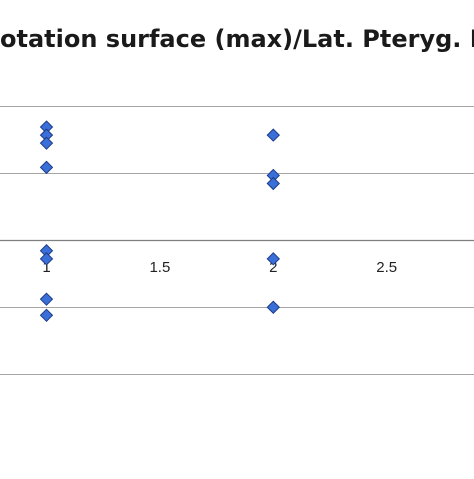 The width and height of the screenshot is (474, 479). I want to click on x-tick-label-2: 2, so click(273, 267).